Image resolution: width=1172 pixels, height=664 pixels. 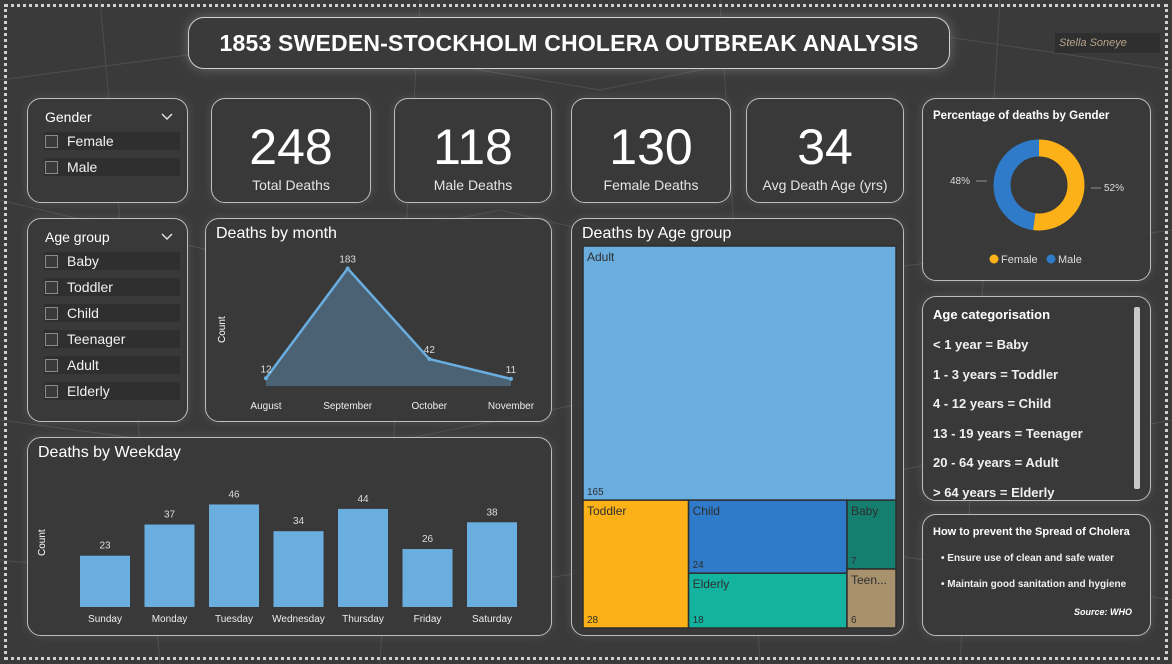 What do you see at coordinates (348, 406) in the screenshot?
I see `x-tick-label: September` at bounding box center [348, 406].